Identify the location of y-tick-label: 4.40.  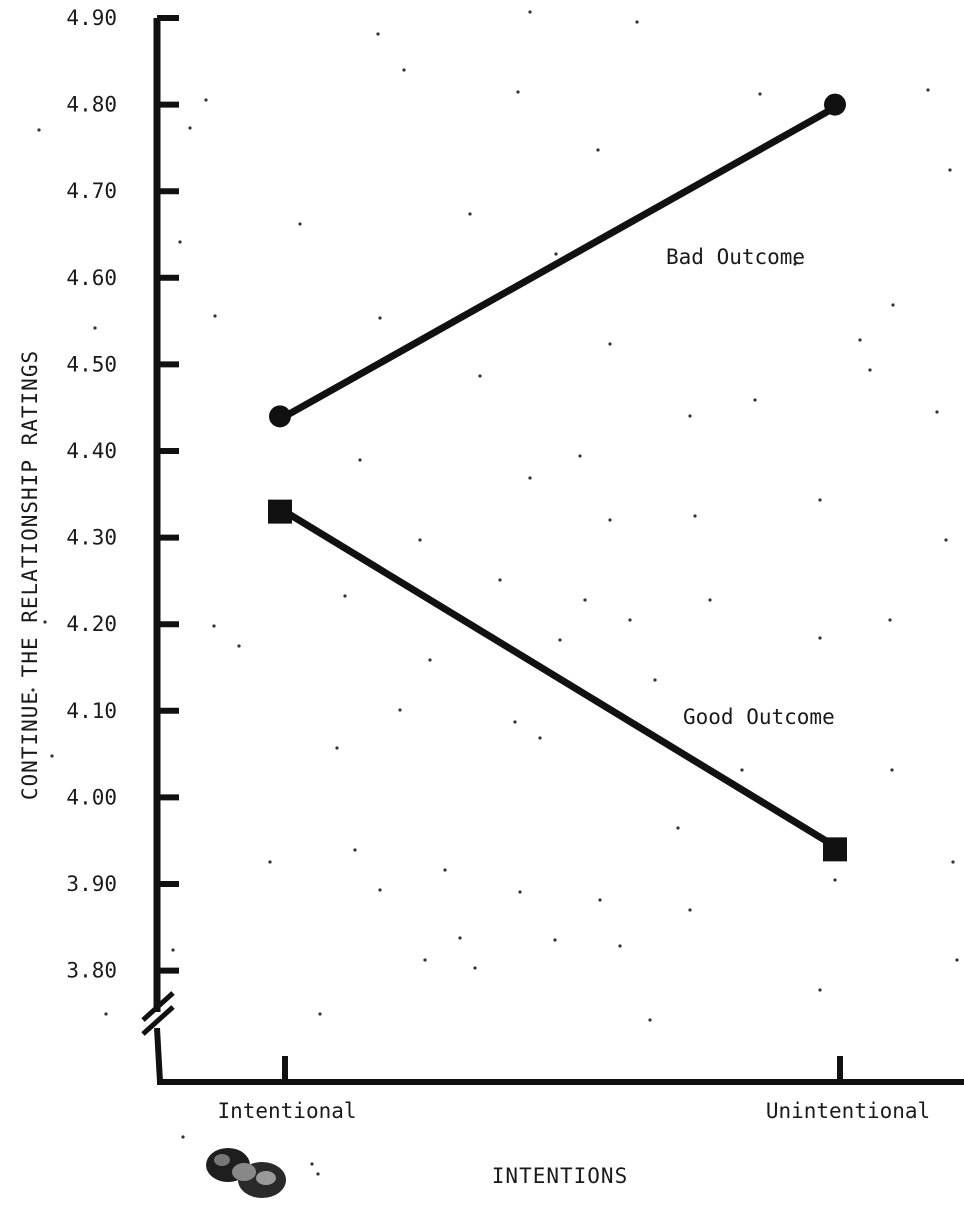
(91, 451).